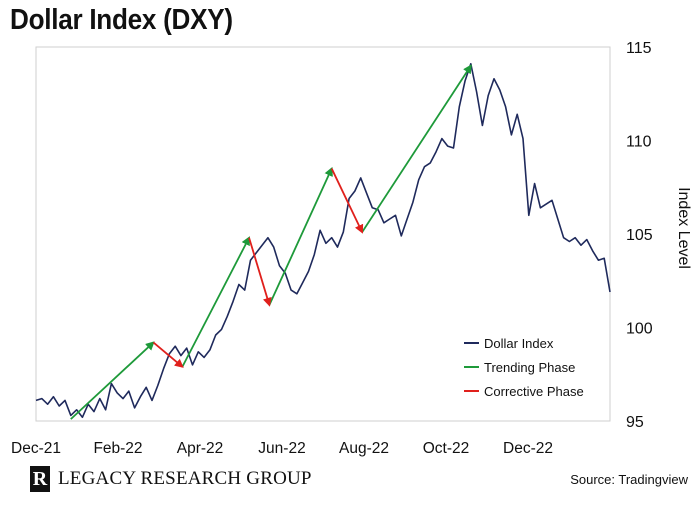 Image resolution: width=700 pixels, height=511 pixels. I want to click on y-axis-label: Index Level, so click(683, 228).